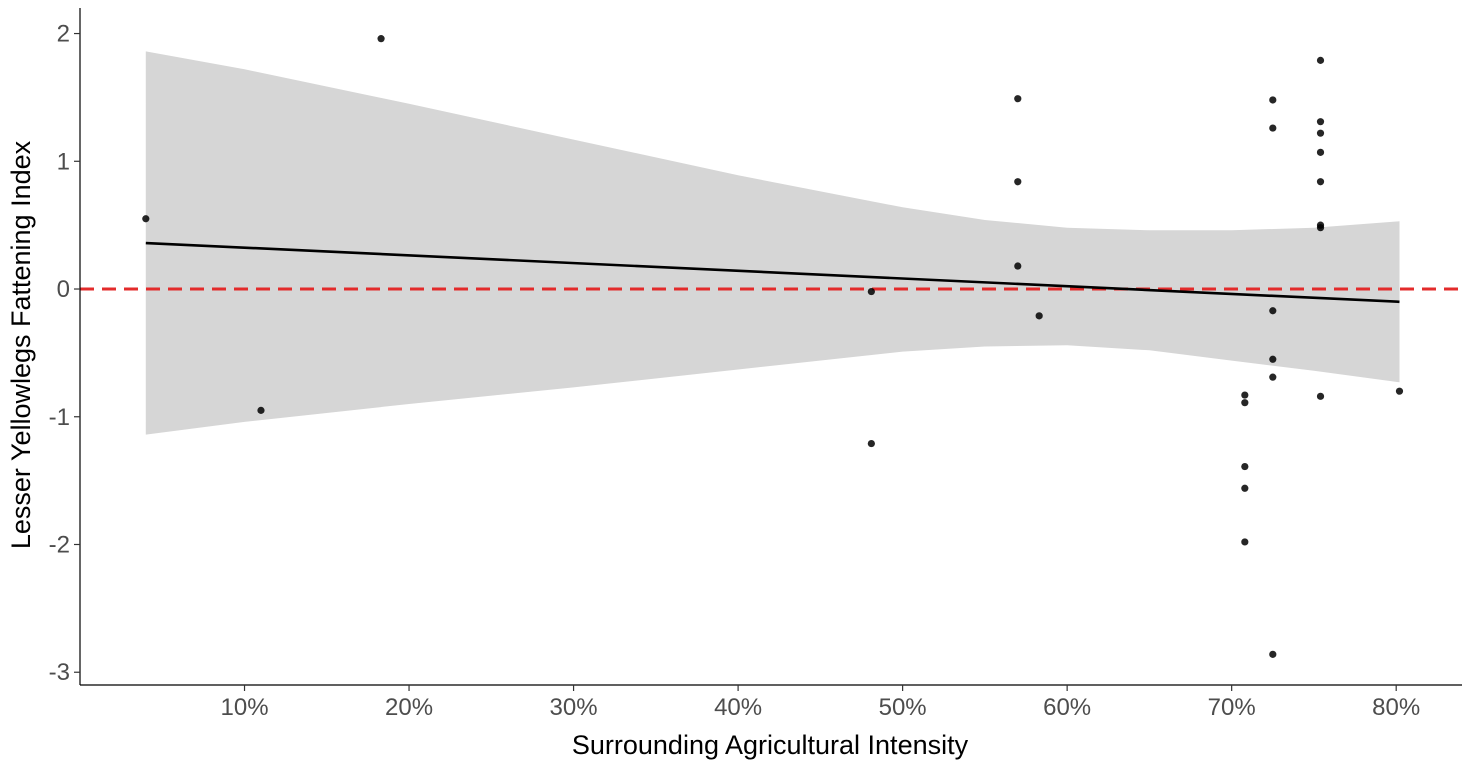  What do you see at coordinates (59, 417) in the screenshot?
I see `y-tick-label-3: -1` at bounding box center [59, 417].